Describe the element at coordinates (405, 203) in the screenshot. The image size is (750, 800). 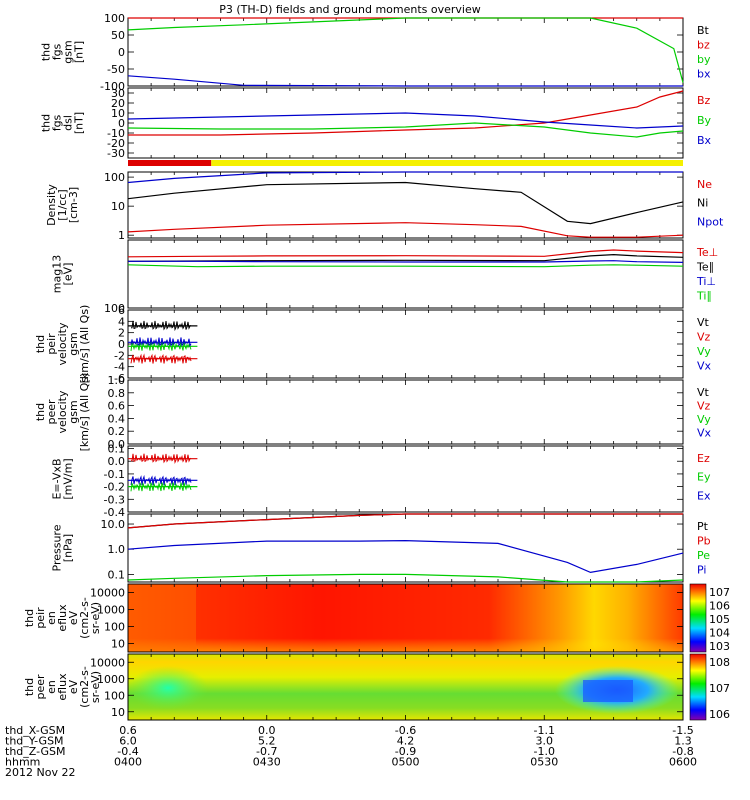
I see `series-Ni` at that location.